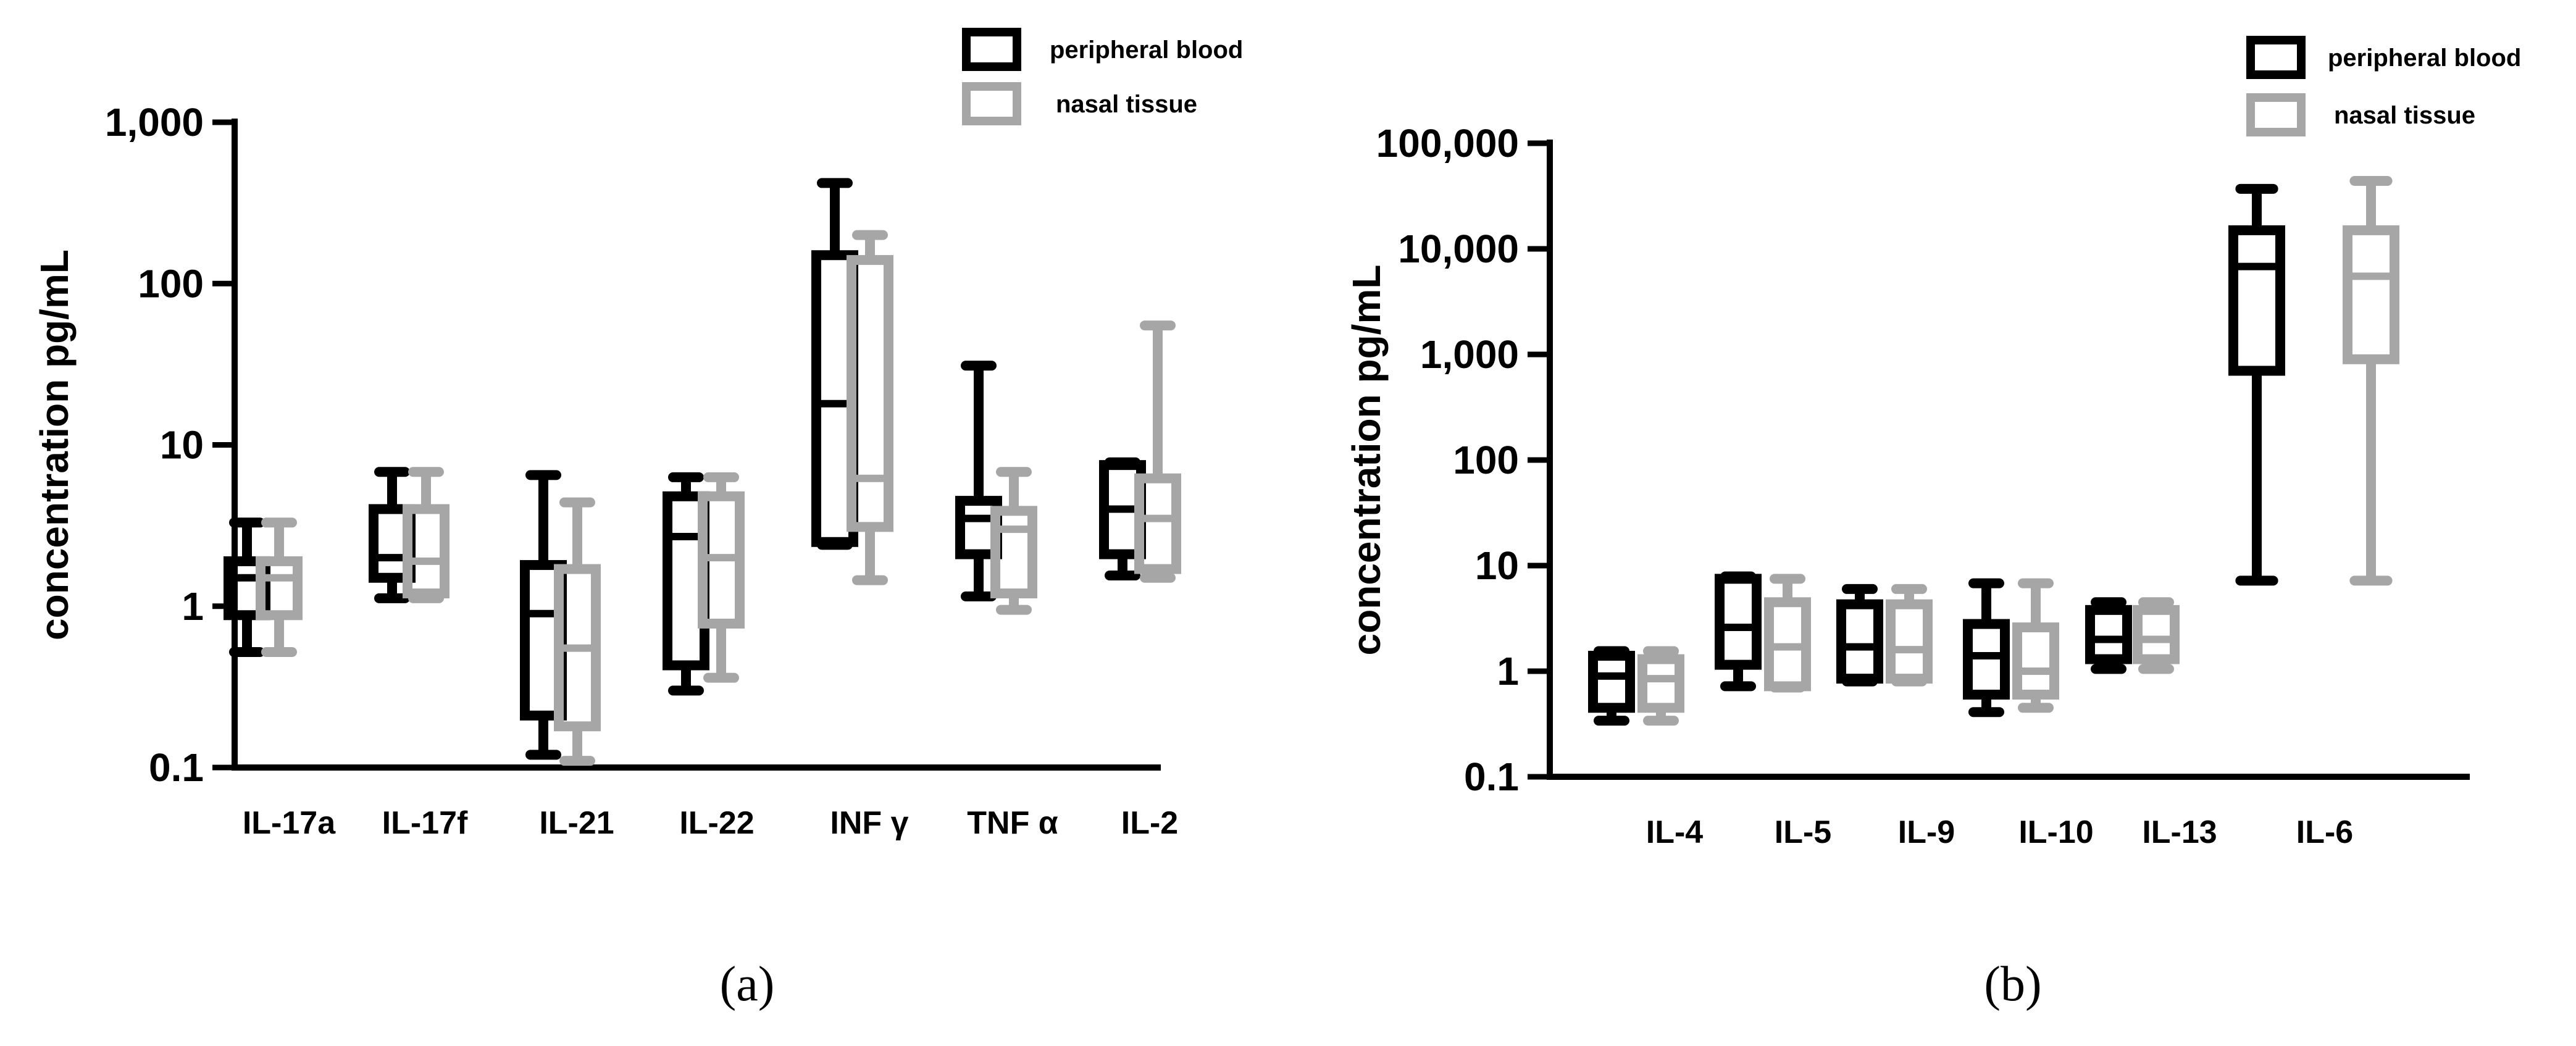  Describe the element at coordinates (425, 823) in the screenshot. I see `x-tick-label: IL-17f` at that location.